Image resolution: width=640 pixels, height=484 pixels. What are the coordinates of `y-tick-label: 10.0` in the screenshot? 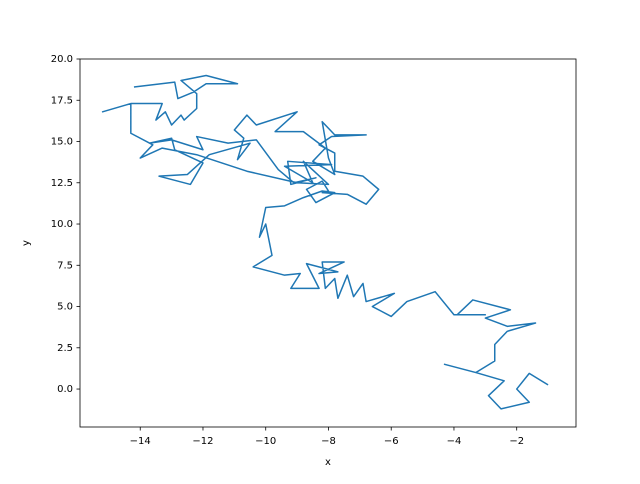 It's located at (62, 224).